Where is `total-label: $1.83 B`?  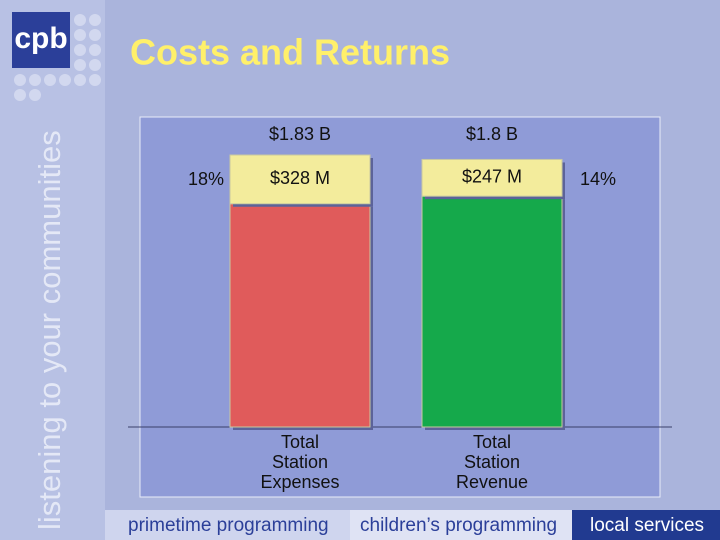
total-label: $1.83 B is located at coordinates (300, 134).